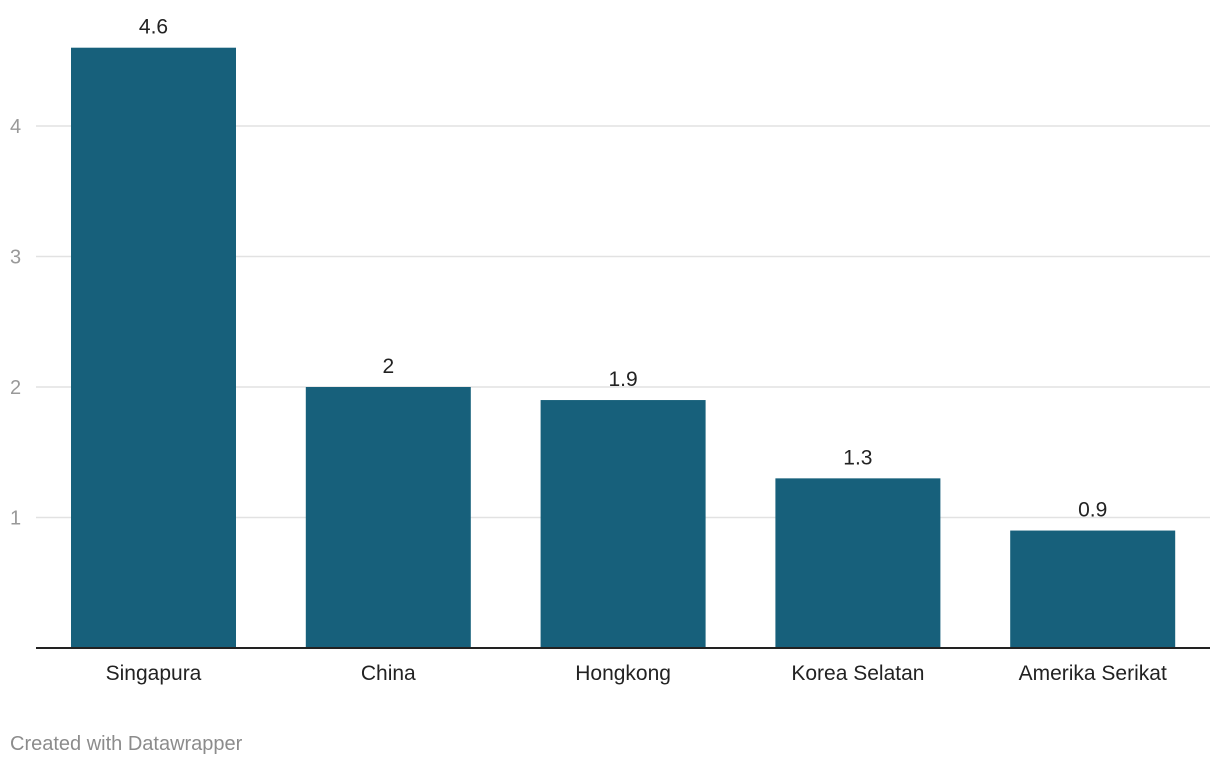 This screenshot has height=773, width=1220. Describe the element at coordinates (126, 744) in the screenshot. I see `credit-text: Created with Datawrapper` at that location.